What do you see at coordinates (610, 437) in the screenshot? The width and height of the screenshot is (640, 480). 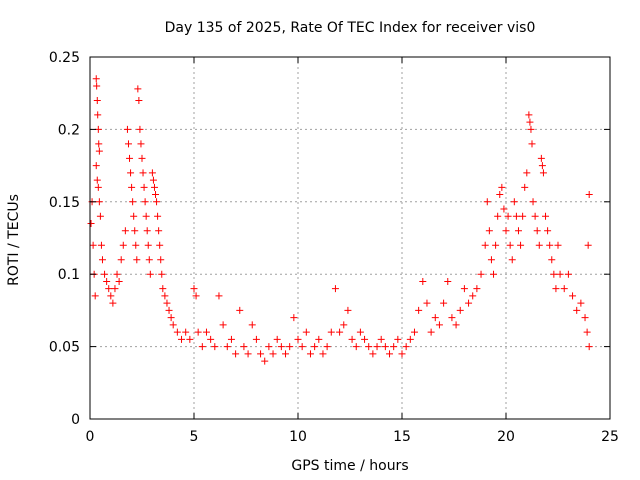 I see `x-tick-label: 25` at bounding box center [610, 437].